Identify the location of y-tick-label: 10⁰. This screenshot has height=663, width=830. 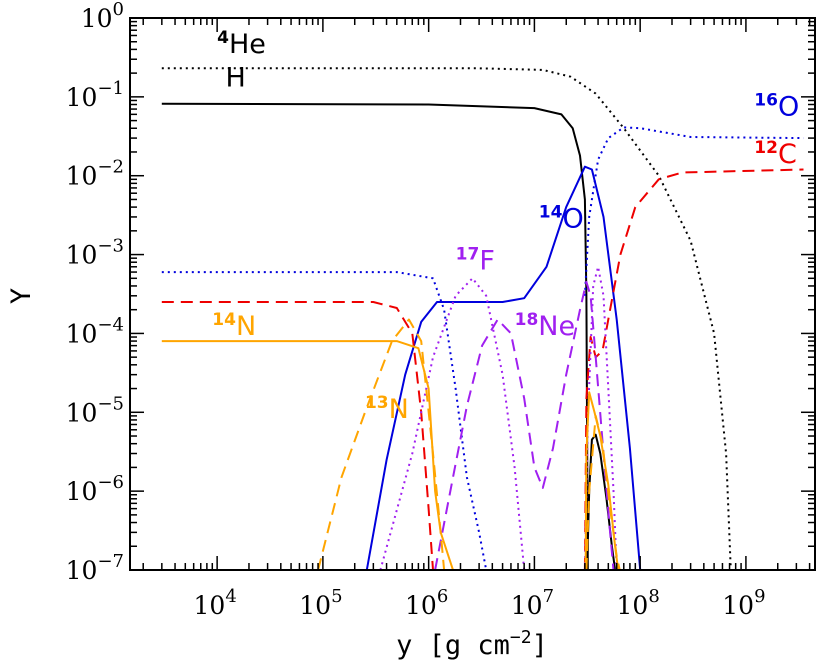
(102, 16).